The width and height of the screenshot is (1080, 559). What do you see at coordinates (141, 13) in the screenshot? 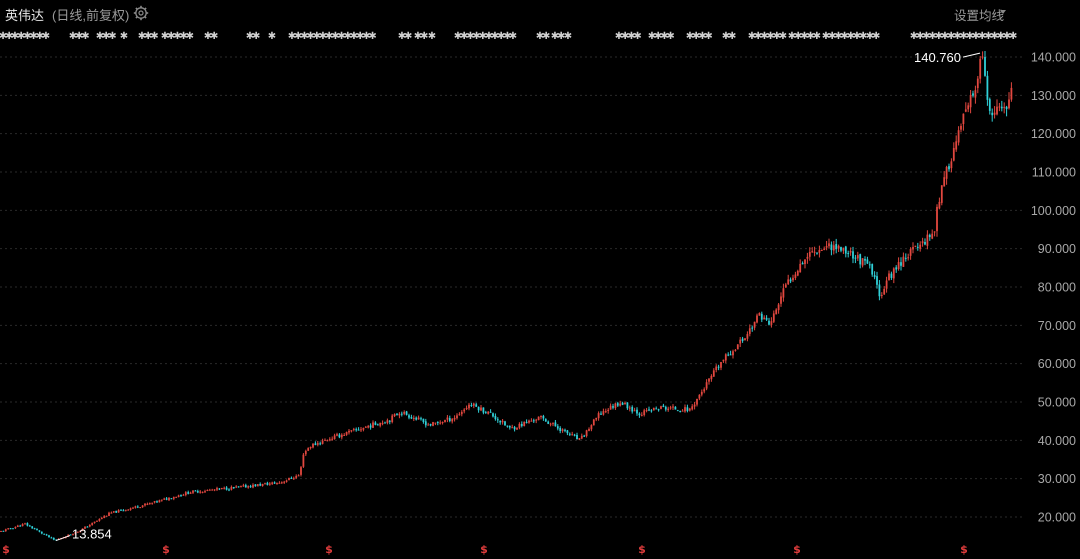
I see `gear-icon` at bounding box center [141, 13].